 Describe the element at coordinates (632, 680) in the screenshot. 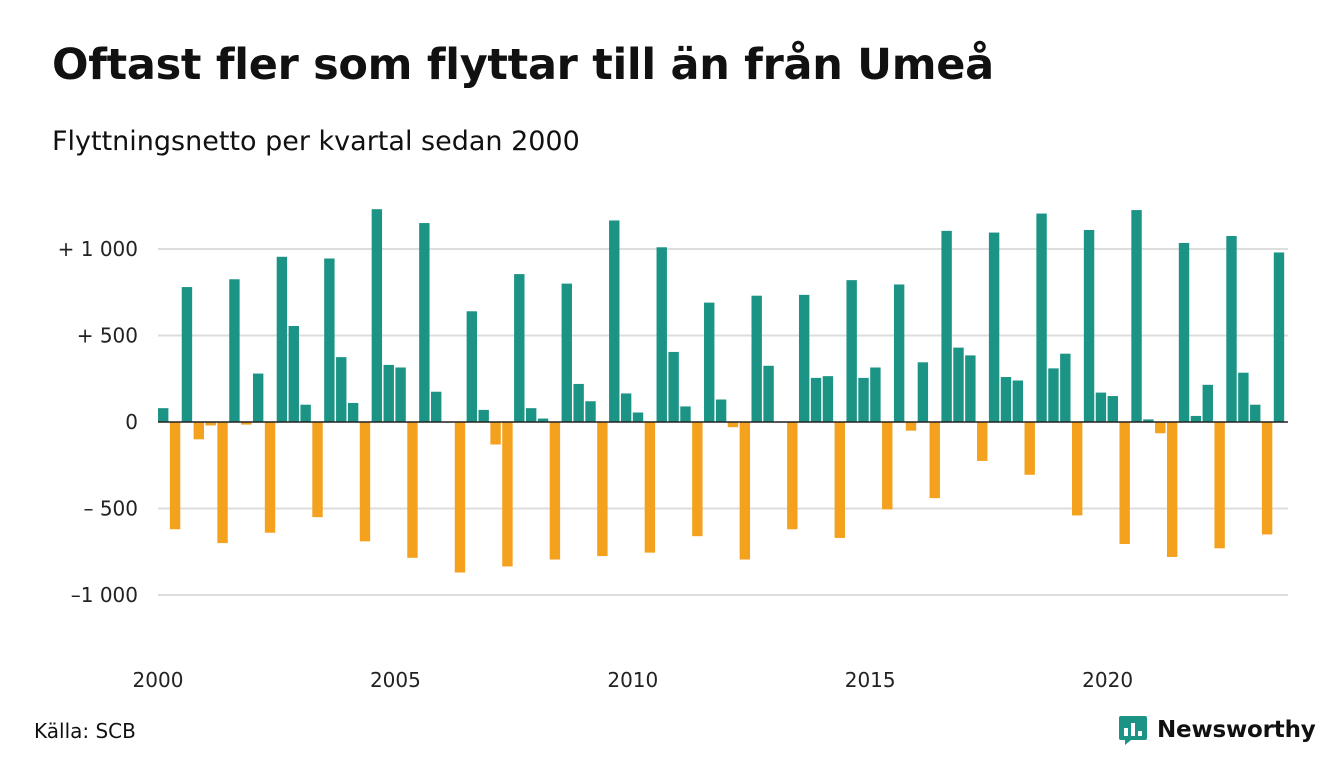

I see `x-tick-label: 2010` at that location.